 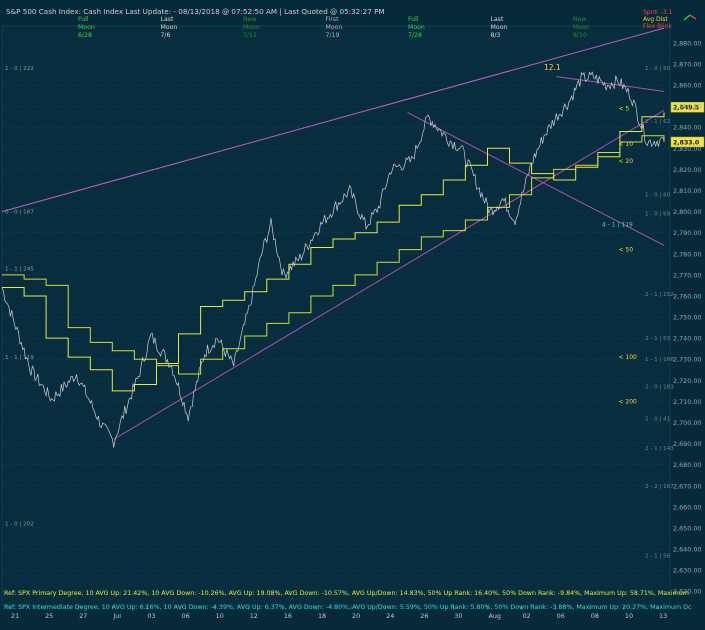 I want to click on y-tick-label: 2,810.00, so click(x=687, y=191).